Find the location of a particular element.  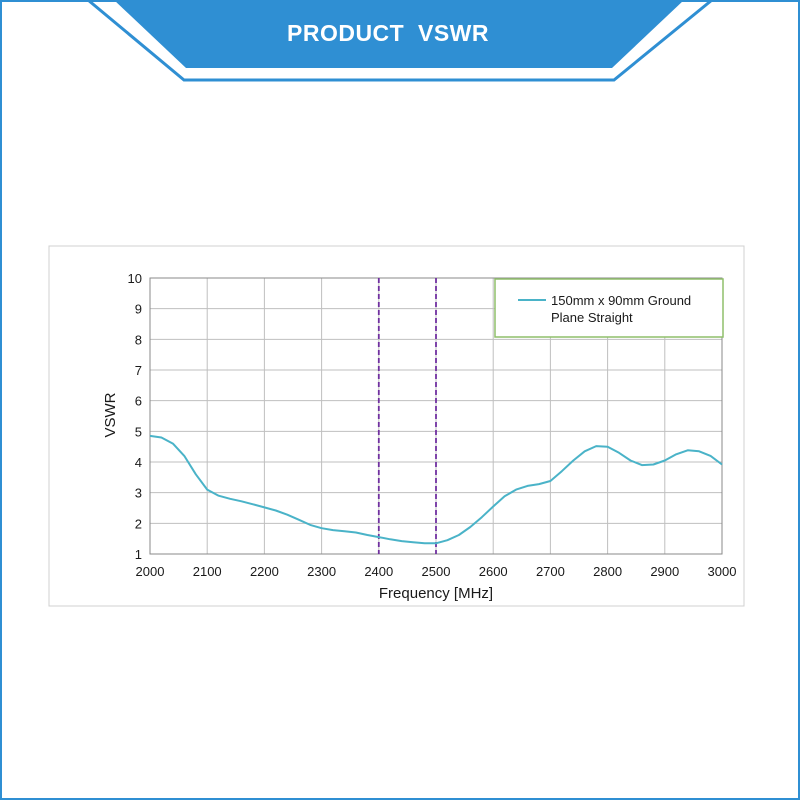

x-tick-label: 2900 is located at coordinates (664, 571).